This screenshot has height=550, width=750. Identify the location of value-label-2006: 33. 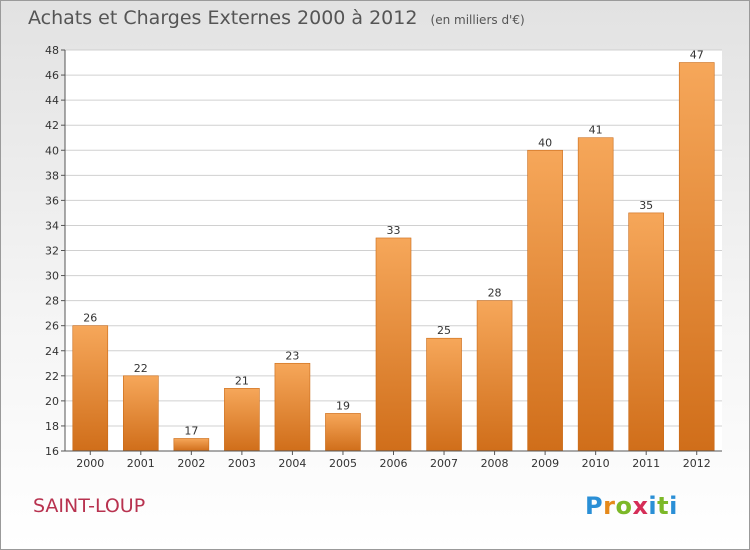
(394, 230).